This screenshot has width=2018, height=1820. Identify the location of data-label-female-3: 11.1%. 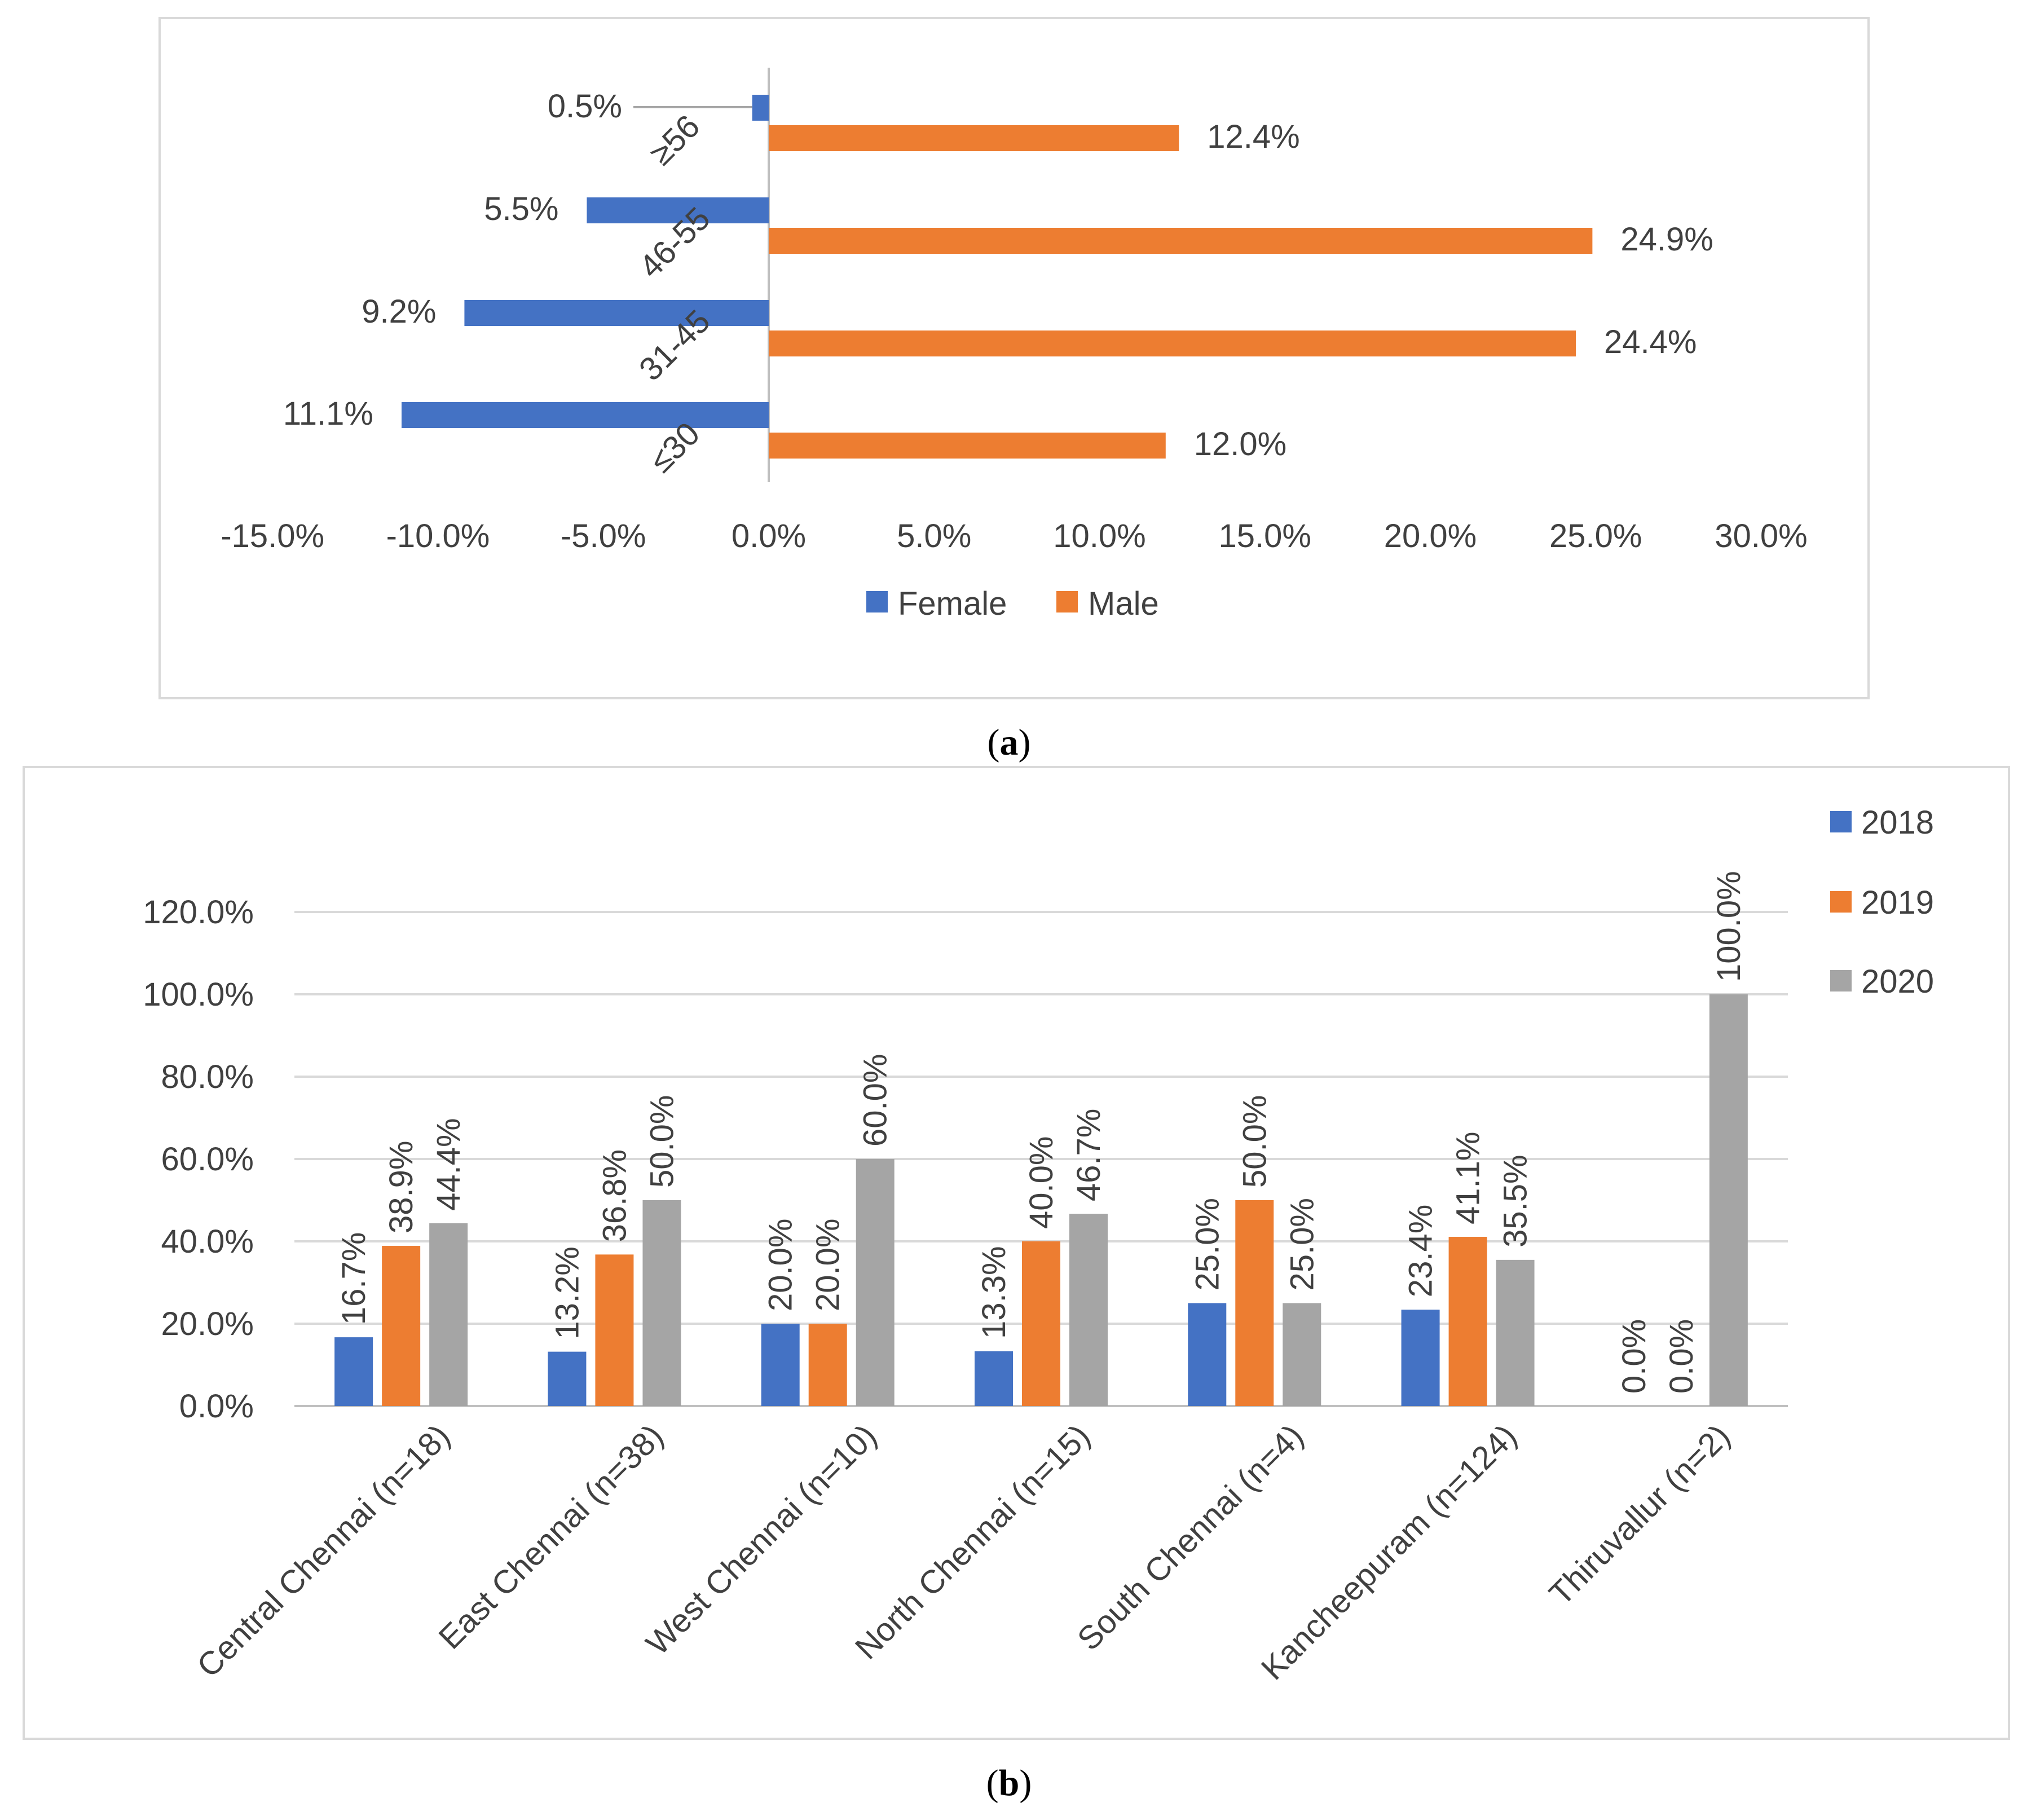
(328, 413).